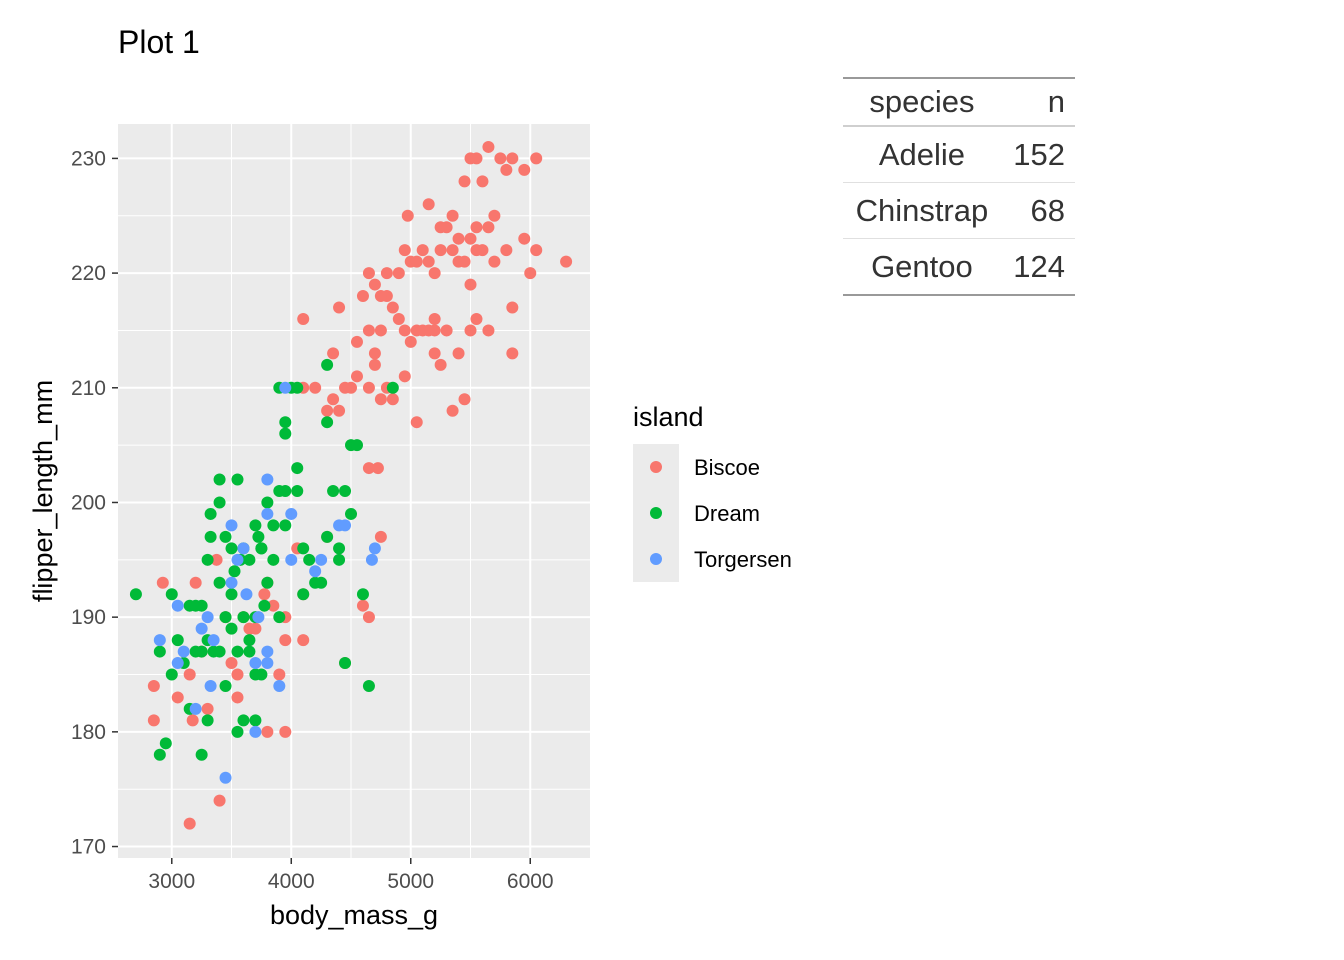 This screenshot has height=960, width=1344. Describe the element at coordinates (922, 267) in the screenshot. I see `table-cell-species: Gentoo` at that location.